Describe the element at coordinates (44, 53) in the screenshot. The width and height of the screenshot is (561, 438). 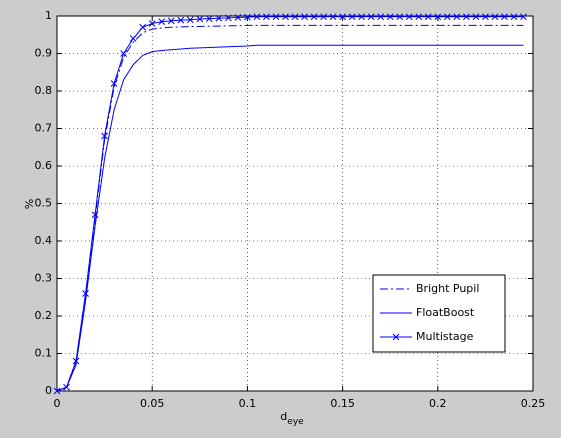
I see `y-tick-label: 0.9` at that location.